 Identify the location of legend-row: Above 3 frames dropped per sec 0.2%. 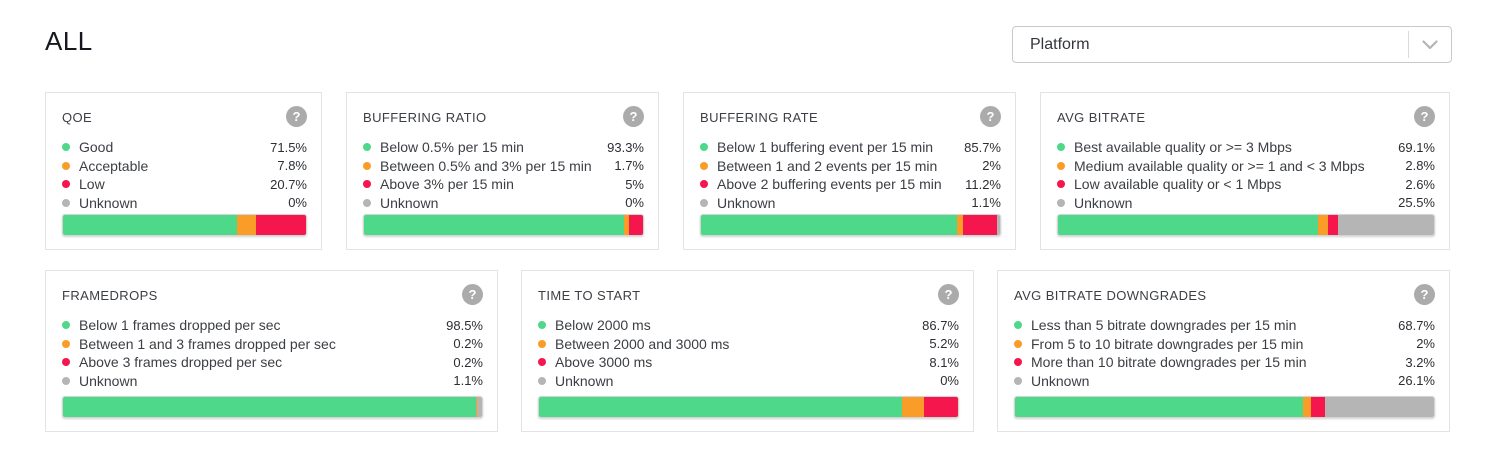
(272, 362).